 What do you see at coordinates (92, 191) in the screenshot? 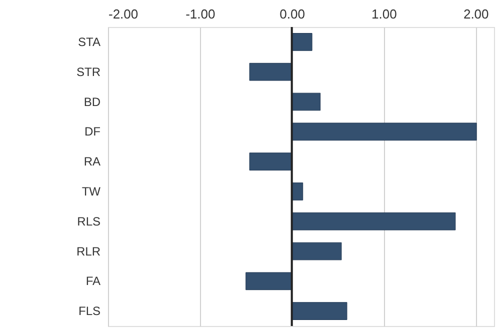
I see `y-tick-label: TW` at bounding box center [92, 191].